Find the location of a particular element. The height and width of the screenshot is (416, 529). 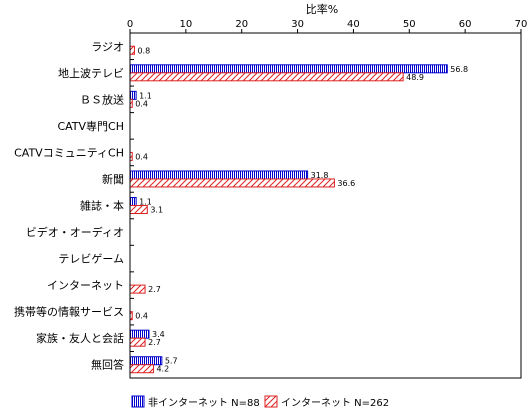

data-label: 3.4 is located at coordinates (158, 334).